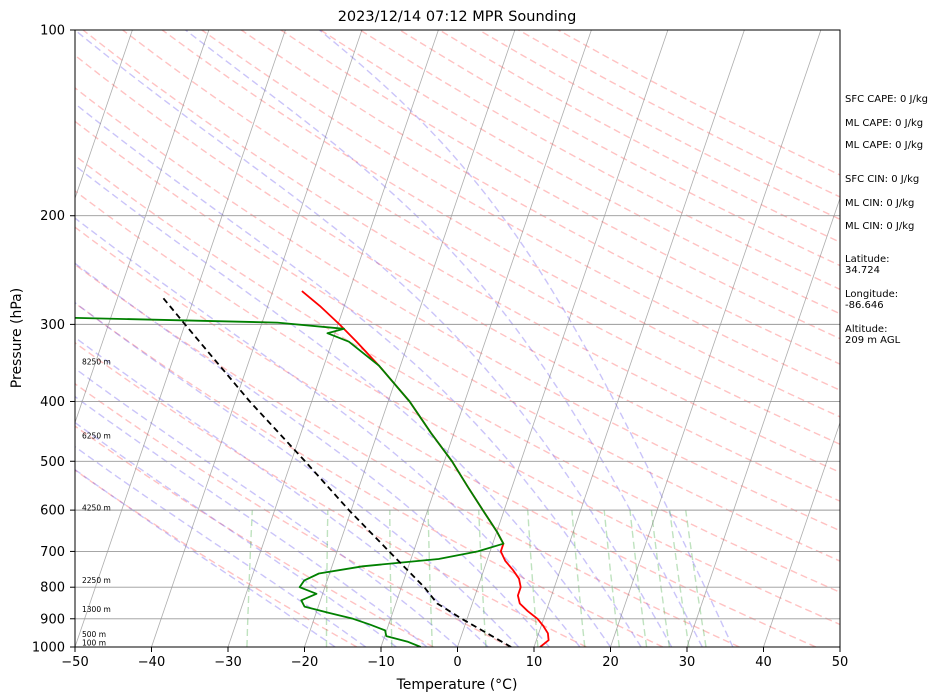 Image resolution: width=947 pixels, height=700 pixels. Describe the element at coordinates (48, 648) in the screenshot. I see `y-tick-label: 1000` at that location.